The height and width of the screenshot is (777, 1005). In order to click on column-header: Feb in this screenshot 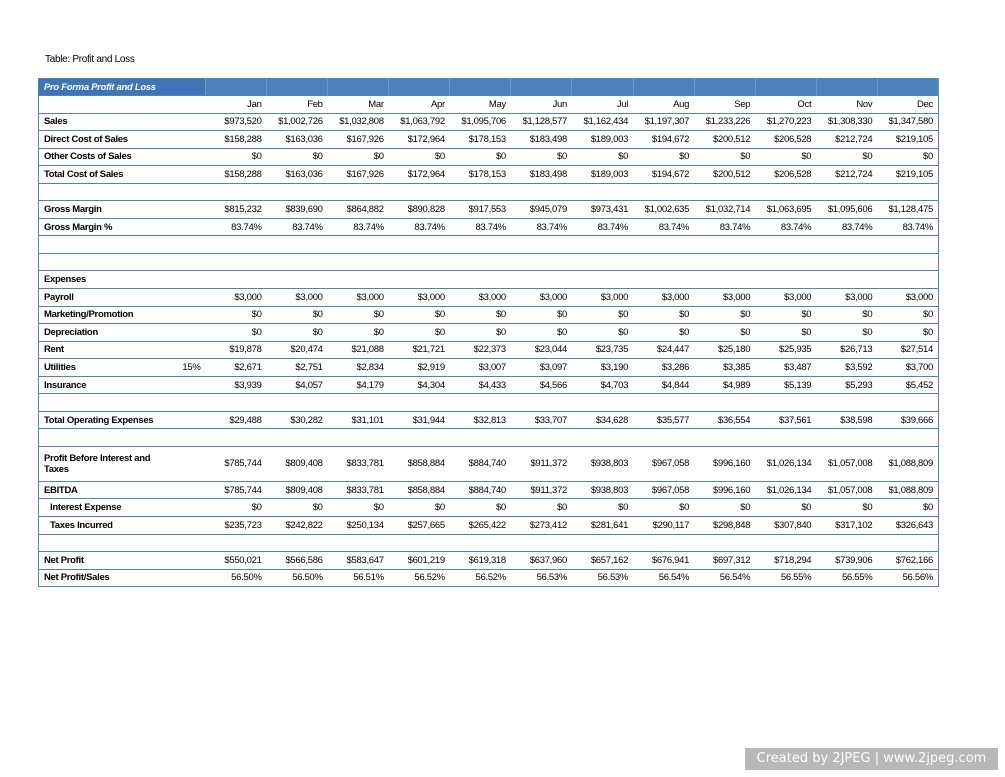, I will do `click(297, 104)`.